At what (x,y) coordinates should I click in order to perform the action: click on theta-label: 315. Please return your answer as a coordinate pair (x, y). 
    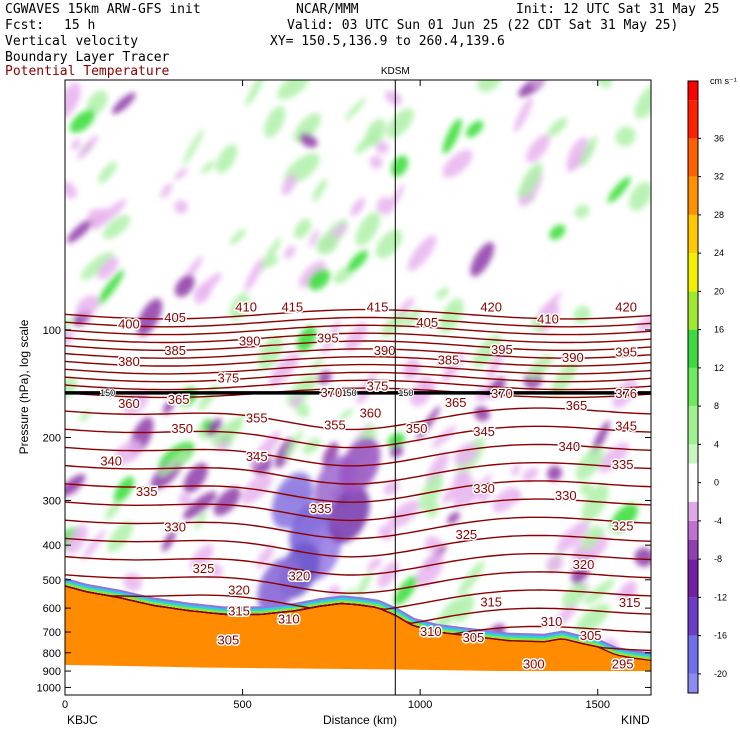
    Looking at the image, I should click on (630, 602).